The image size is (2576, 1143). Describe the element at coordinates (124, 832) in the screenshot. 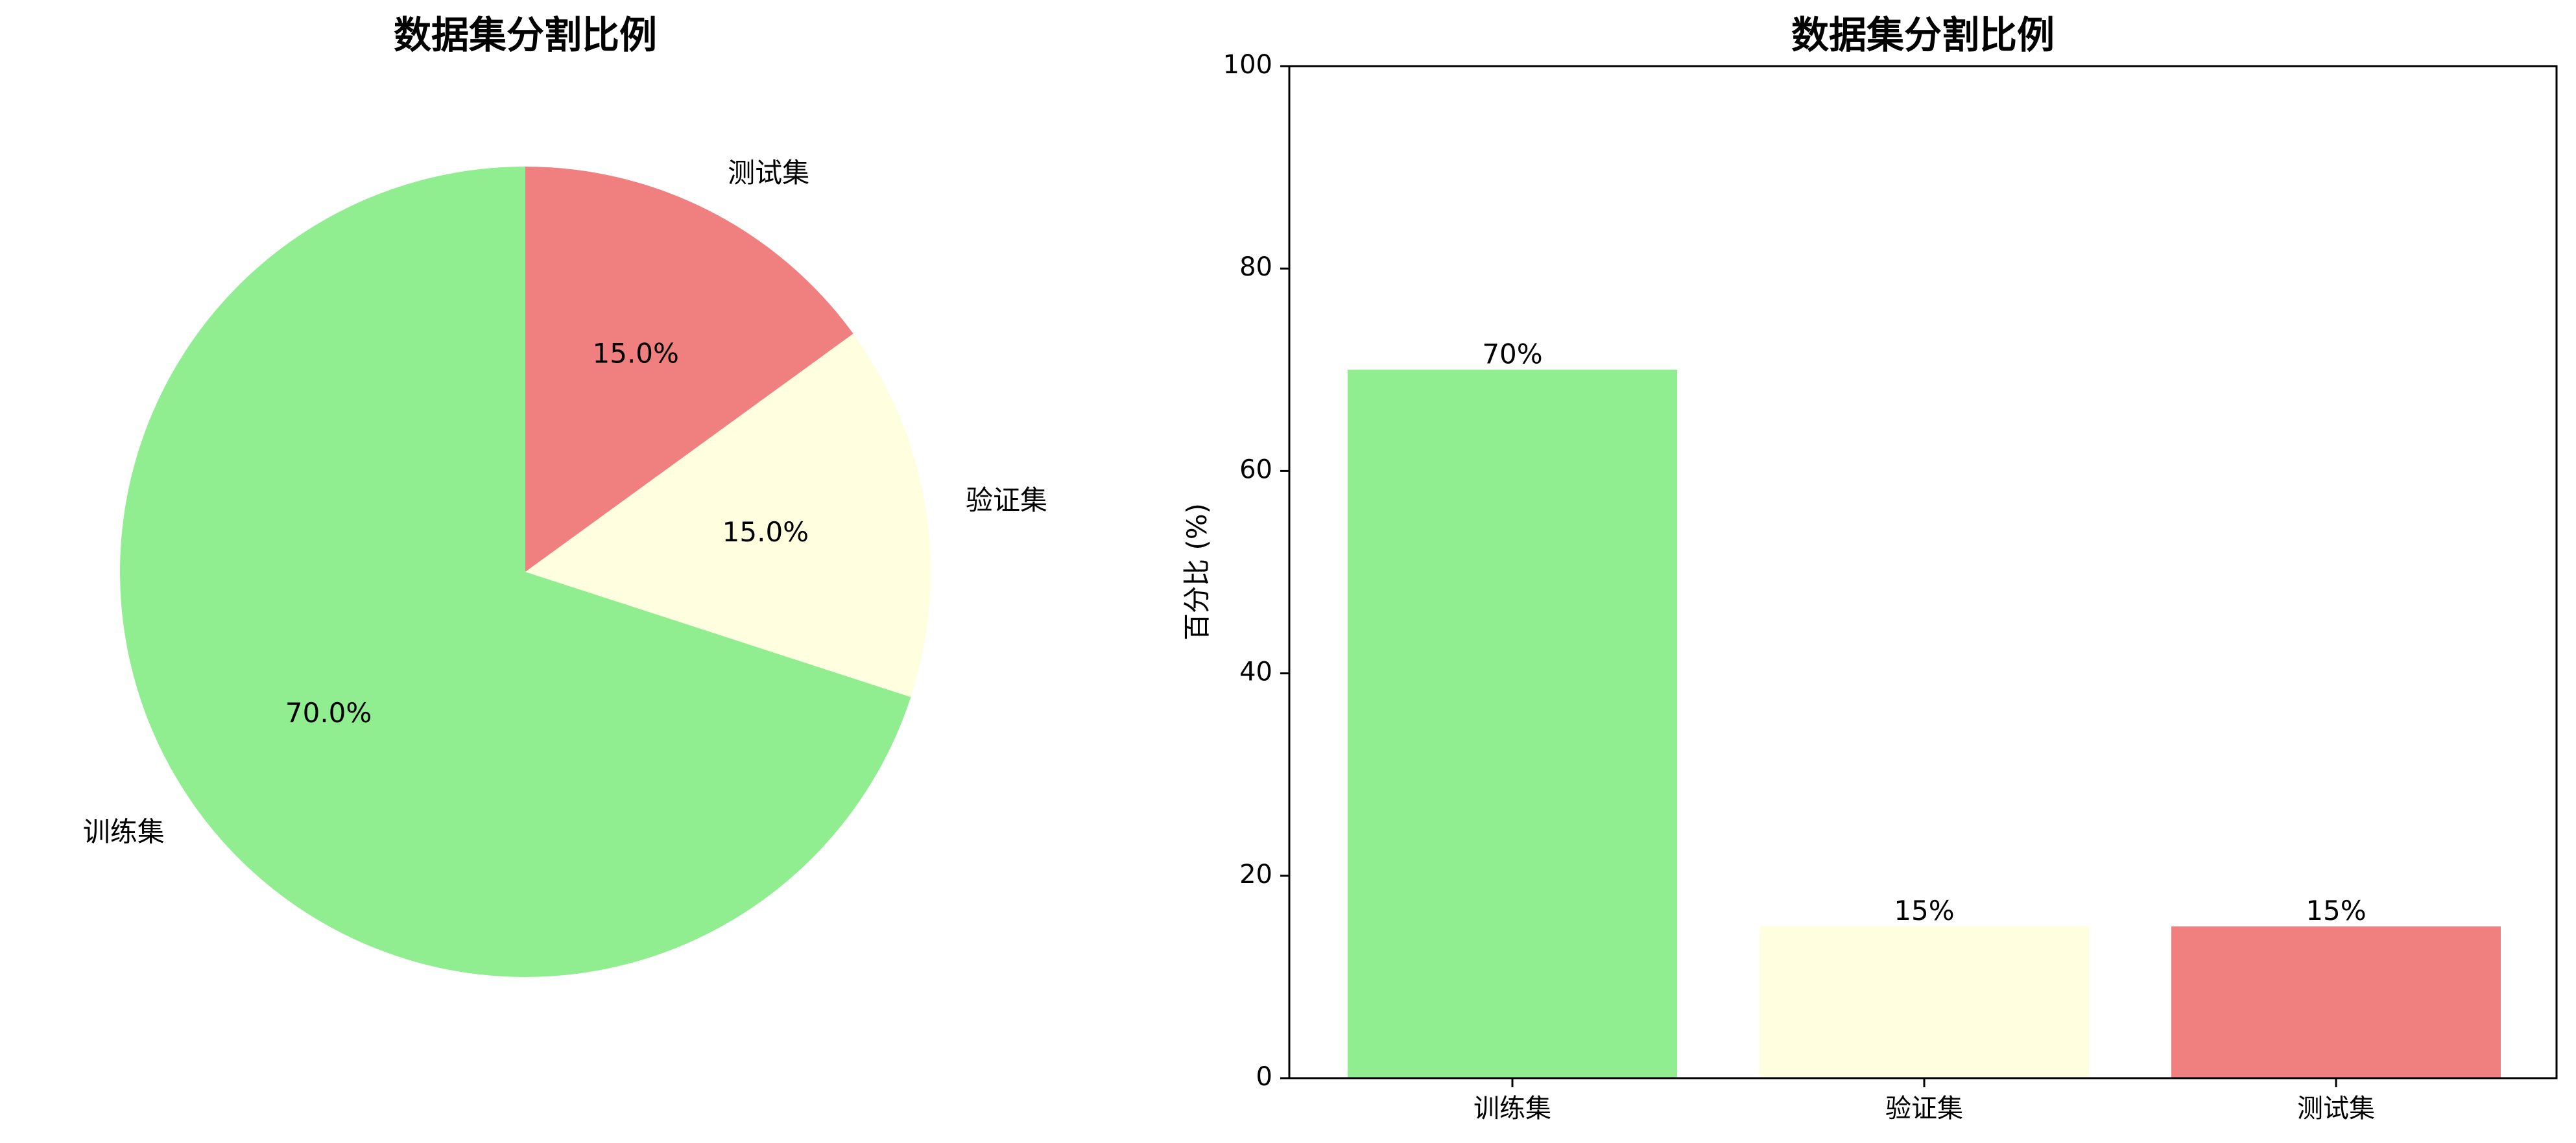

I see `pie-category-label: 训练集` at that location.